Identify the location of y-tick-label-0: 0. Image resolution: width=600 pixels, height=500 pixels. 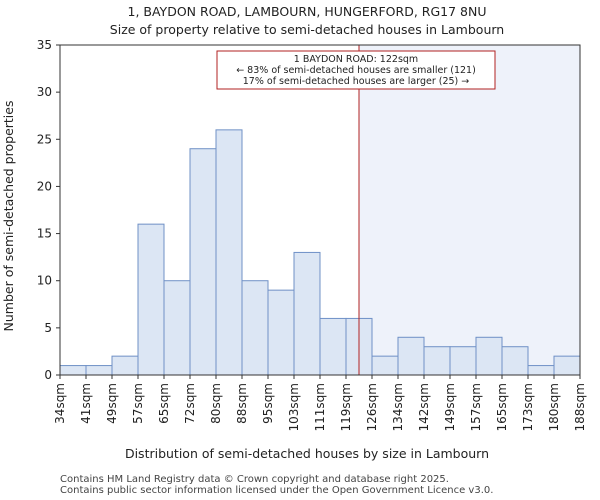
(48, 375).